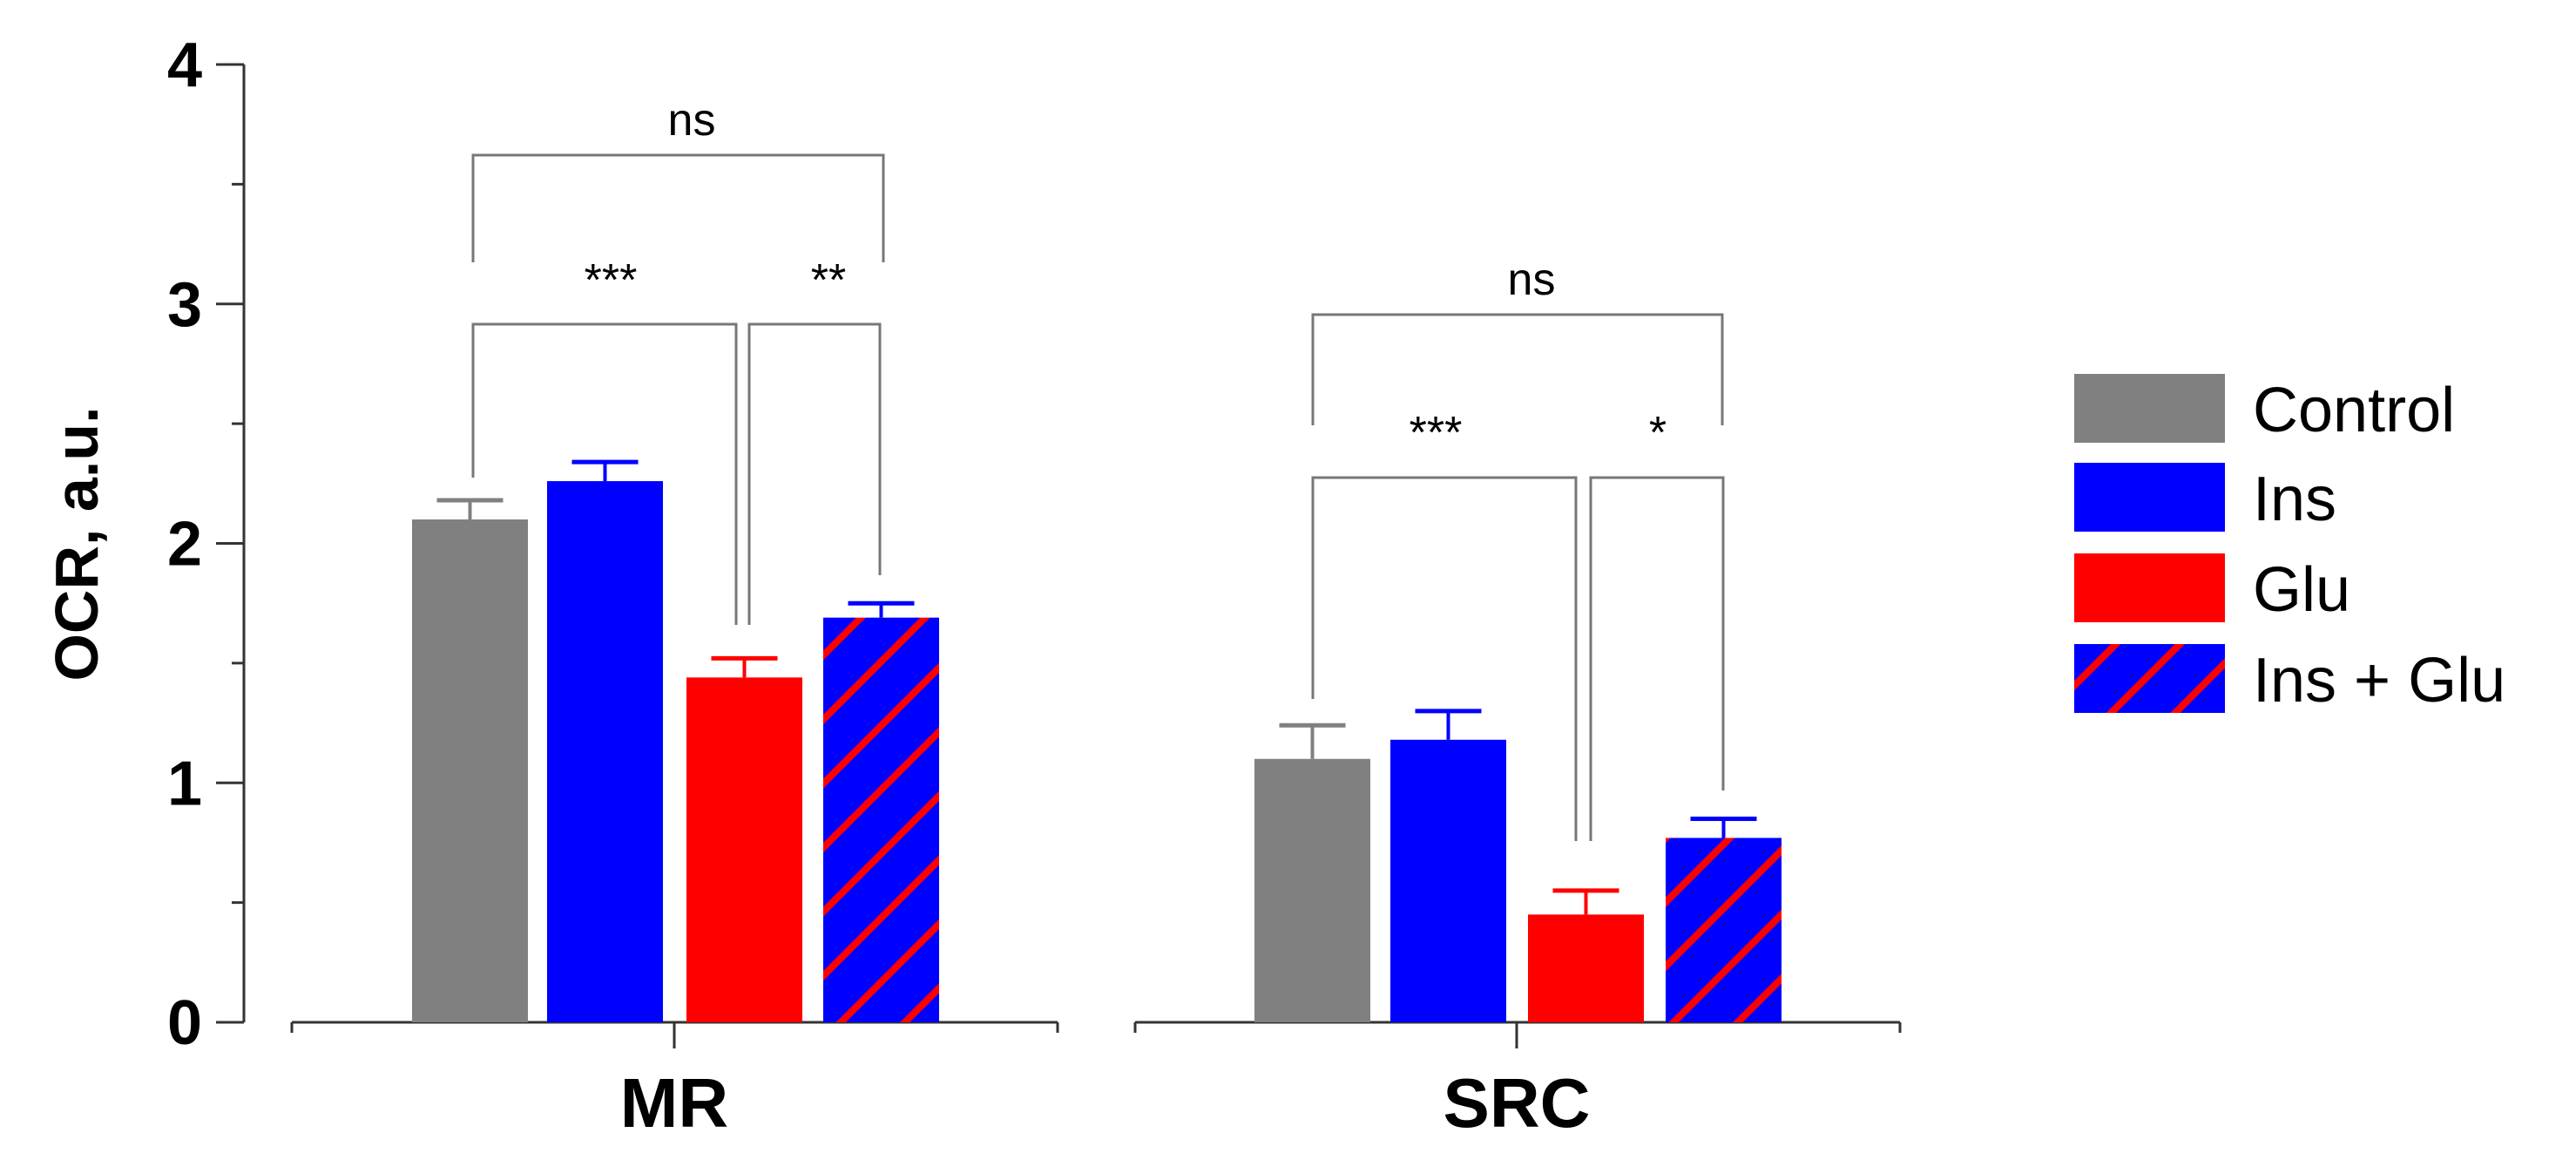  I want to click on x-category-label: MR, so click(674, 1103).